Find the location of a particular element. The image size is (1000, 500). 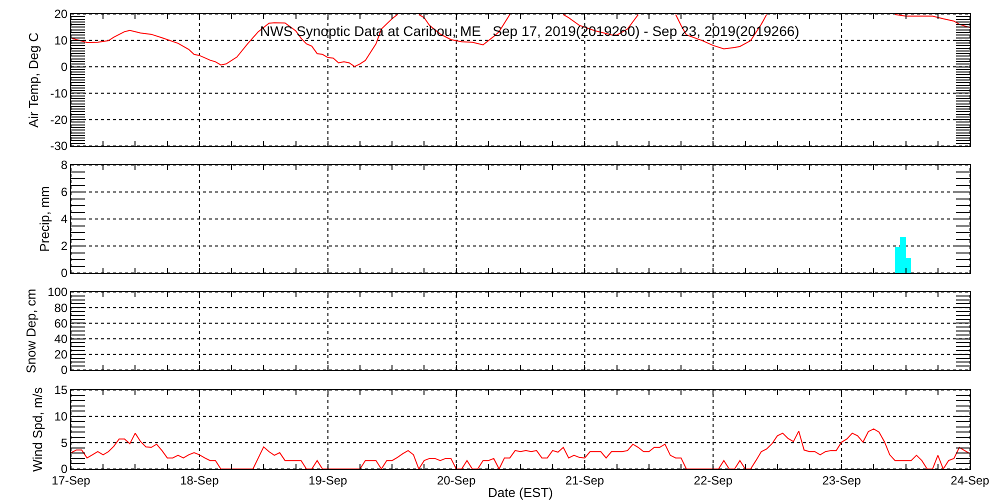

y-tick-label: -20 is located at coordinates (59, 119).